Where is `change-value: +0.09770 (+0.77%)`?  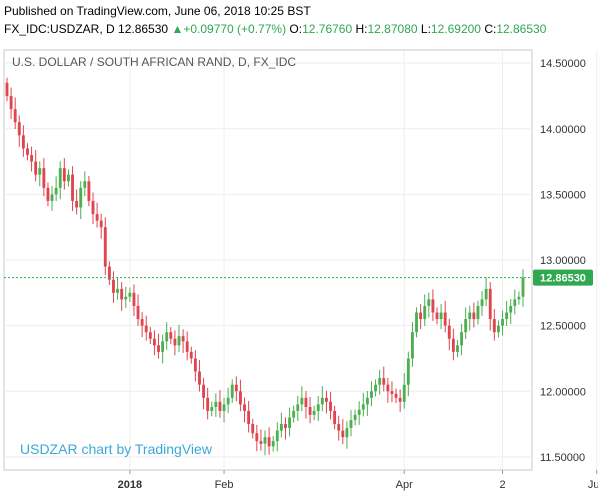
change-value: +0.09770 (+0.77%) is located at coordinates (235, 29).